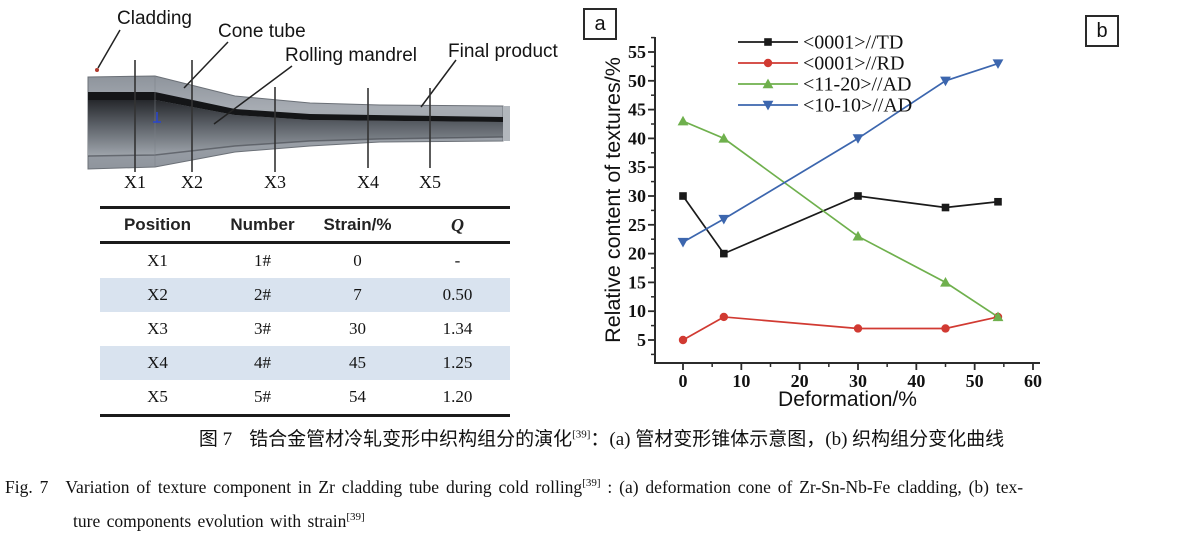 This screenshot has width=1203, height=542. Describe the element at coordinates (357, 362) in the screenshot. I see `table-cell: 45` at that location.